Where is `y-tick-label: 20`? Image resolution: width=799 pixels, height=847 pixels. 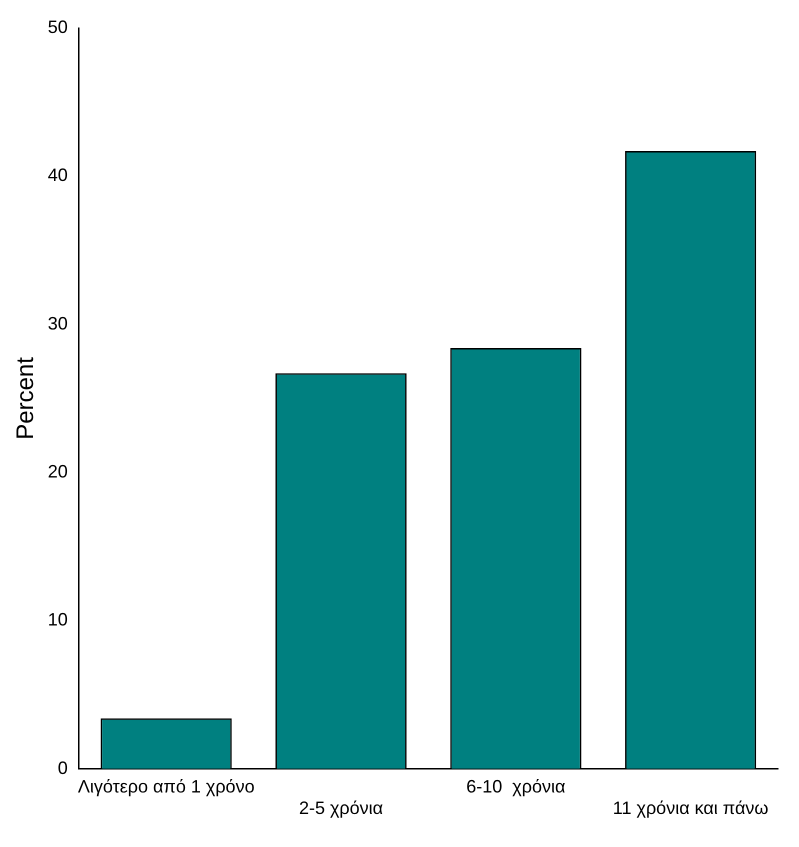 y-tick-label: 20 is located at coordinates (58, 471).